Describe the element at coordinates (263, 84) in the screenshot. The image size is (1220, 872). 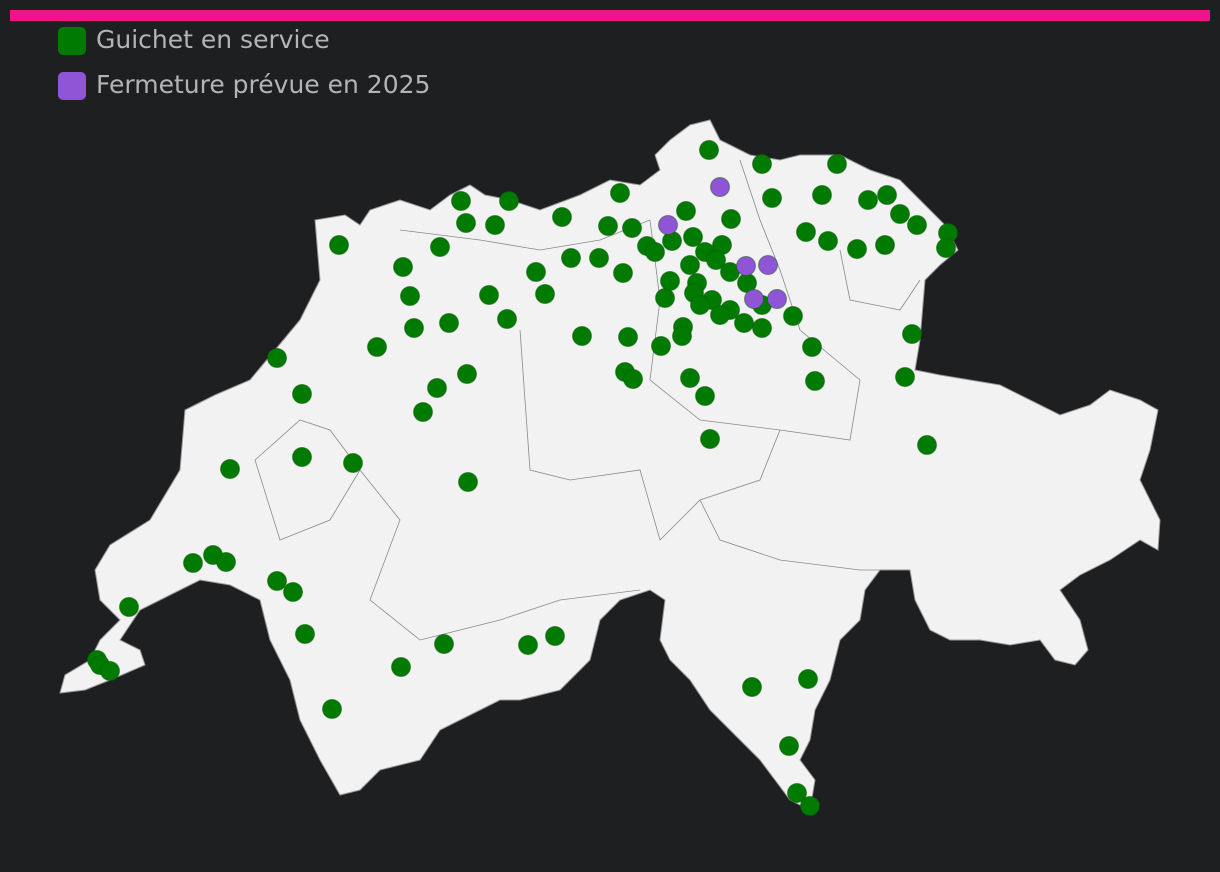
I see `legend-label: Fermeture prévue en 2025` at that location.